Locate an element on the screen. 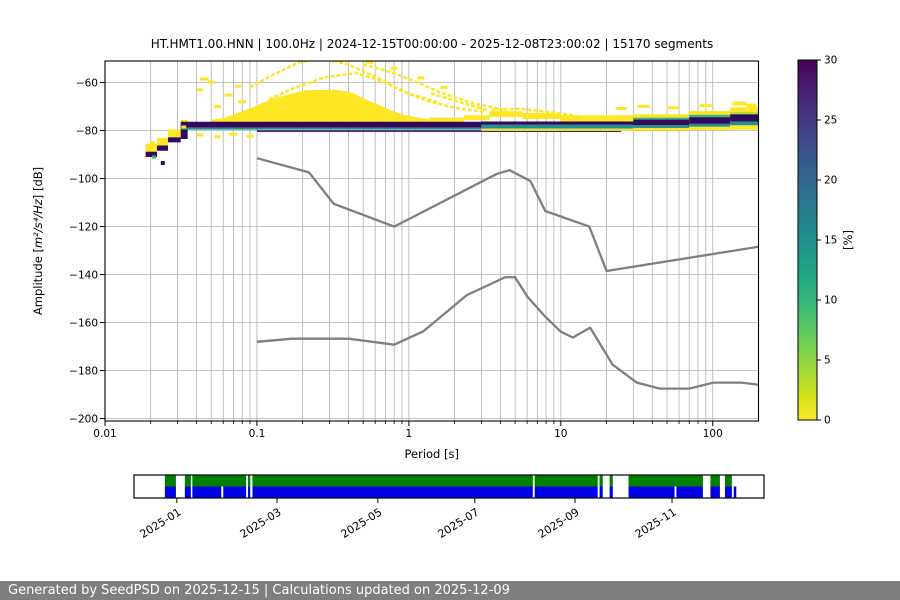  colorbar-tick-label: 30 is located at coordinates (830, 61).